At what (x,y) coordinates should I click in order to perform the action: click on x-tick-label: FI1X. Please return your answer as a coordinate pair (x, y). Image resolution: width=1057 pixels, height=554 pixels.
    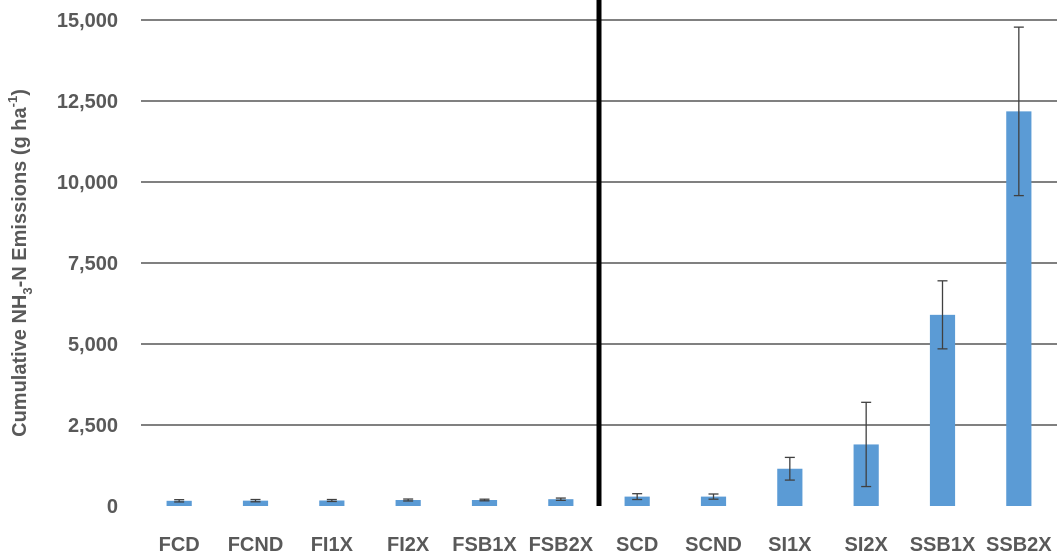
    Looking at the image, I should click on (332, 544).